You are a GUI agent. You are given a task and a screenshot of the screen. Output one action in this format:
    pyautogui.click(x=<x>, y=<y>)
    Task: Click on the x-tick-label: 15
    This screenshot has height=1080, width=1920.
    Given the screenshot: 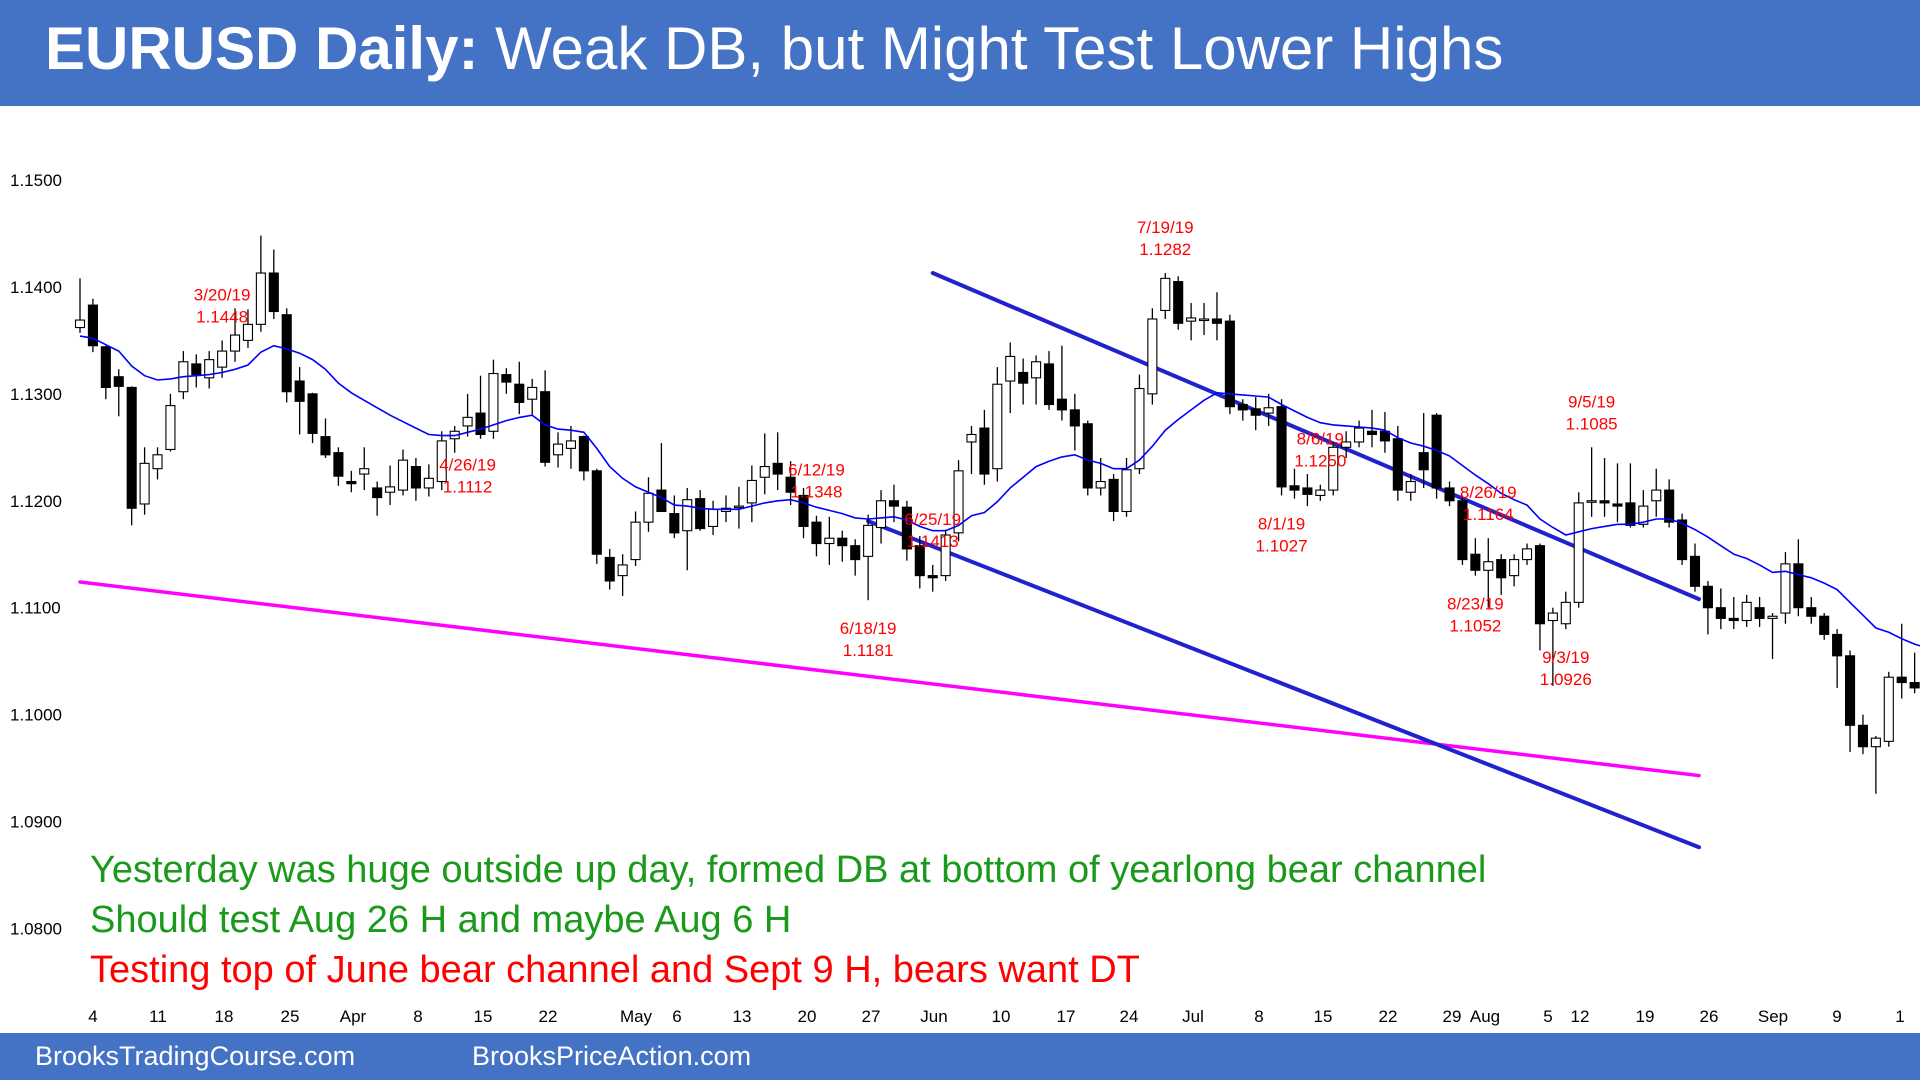 What is the action you would take?
    pyautogui.click(x=483, y=1016)
    